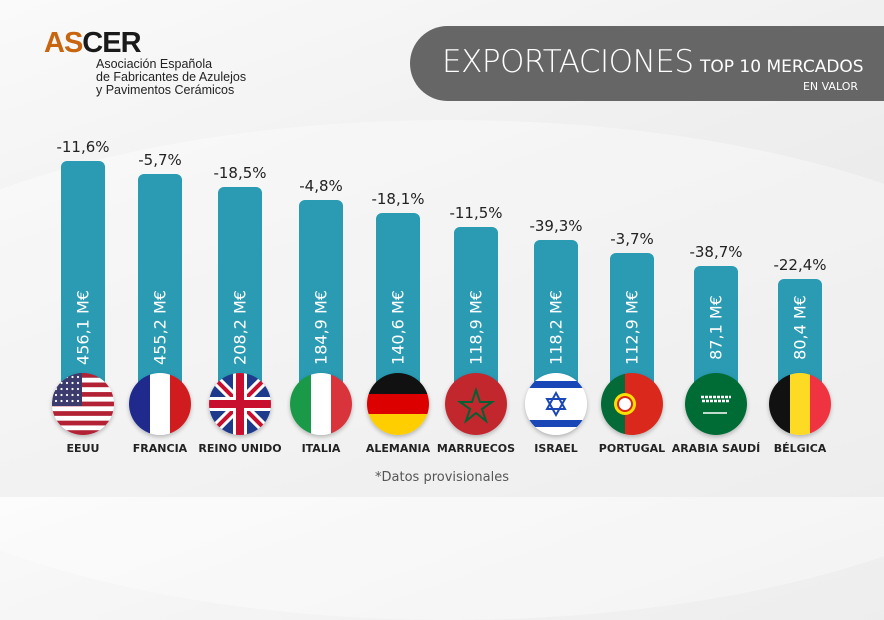 The image size is (884, 620). Describe the element at coordinates (800, 448) in the screenshot. I see `country-label: BÉLGICA` at that location.